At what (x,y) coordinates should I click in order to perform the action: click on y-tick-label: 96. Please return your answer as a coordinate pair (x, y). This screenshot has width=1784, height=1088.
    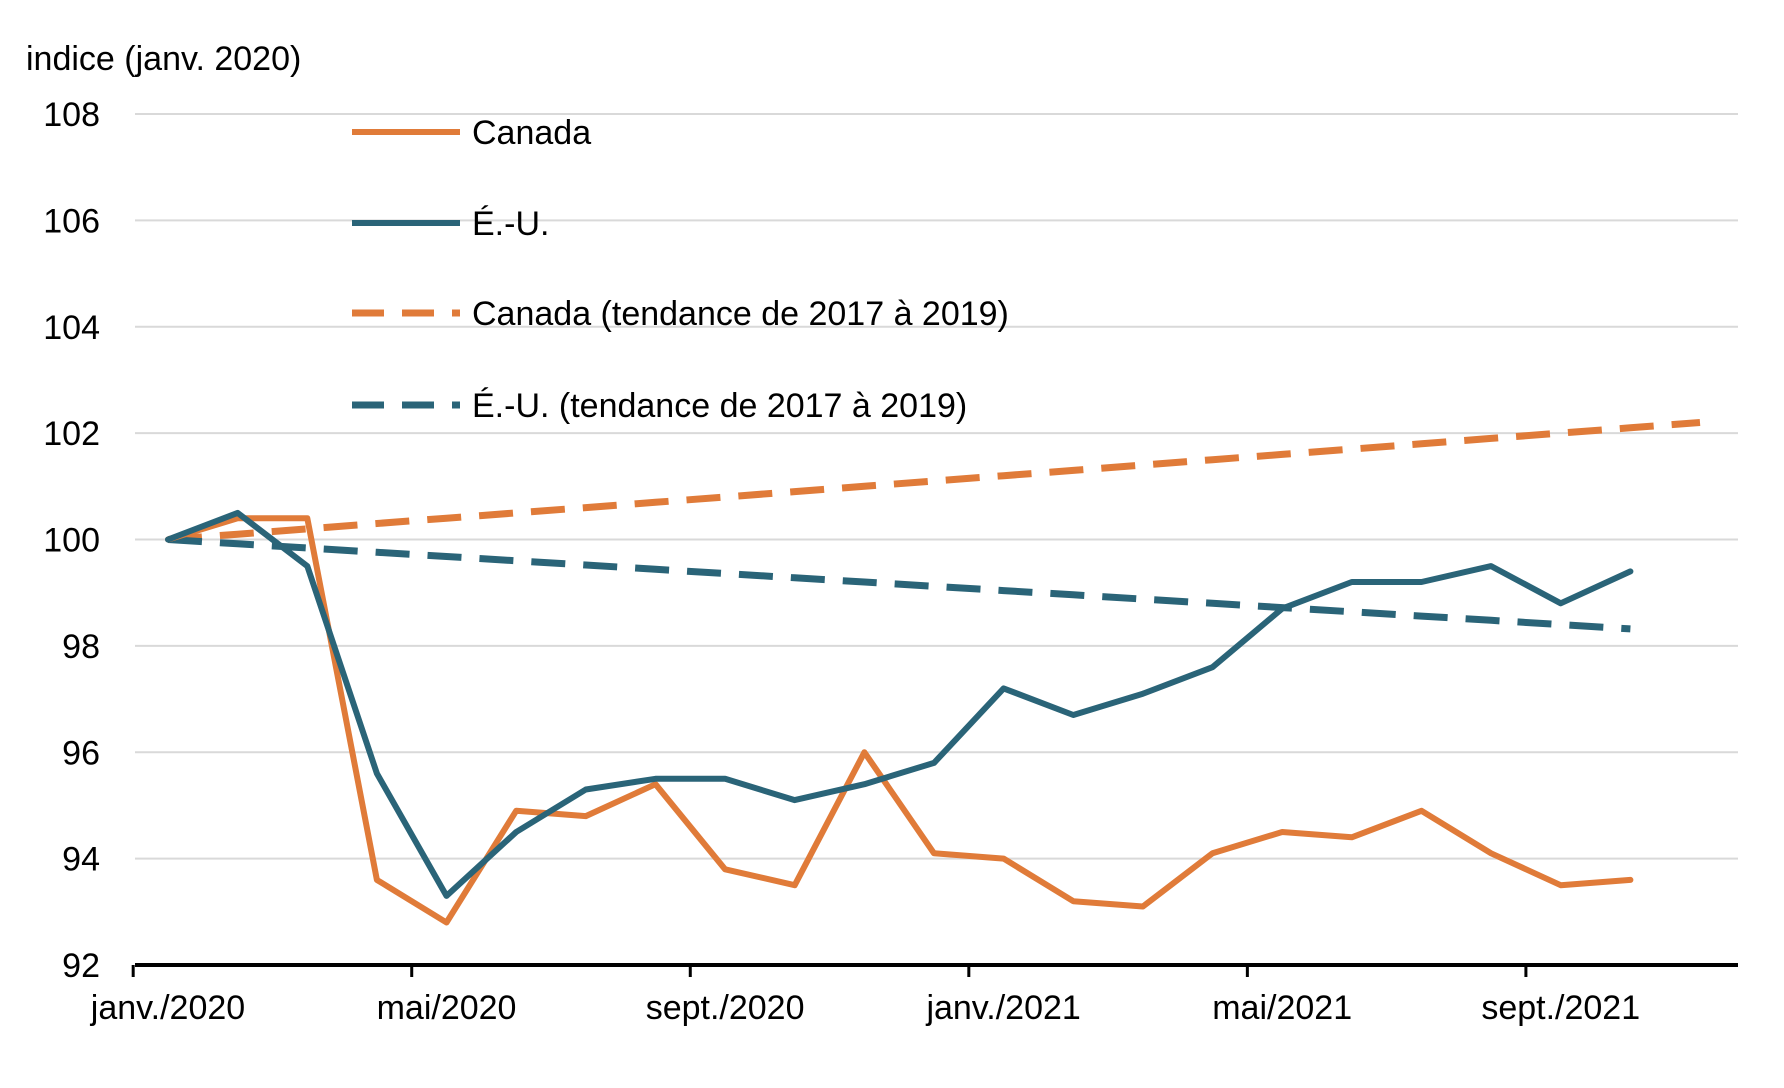
    Looking at the image, I should click on (81, 753).